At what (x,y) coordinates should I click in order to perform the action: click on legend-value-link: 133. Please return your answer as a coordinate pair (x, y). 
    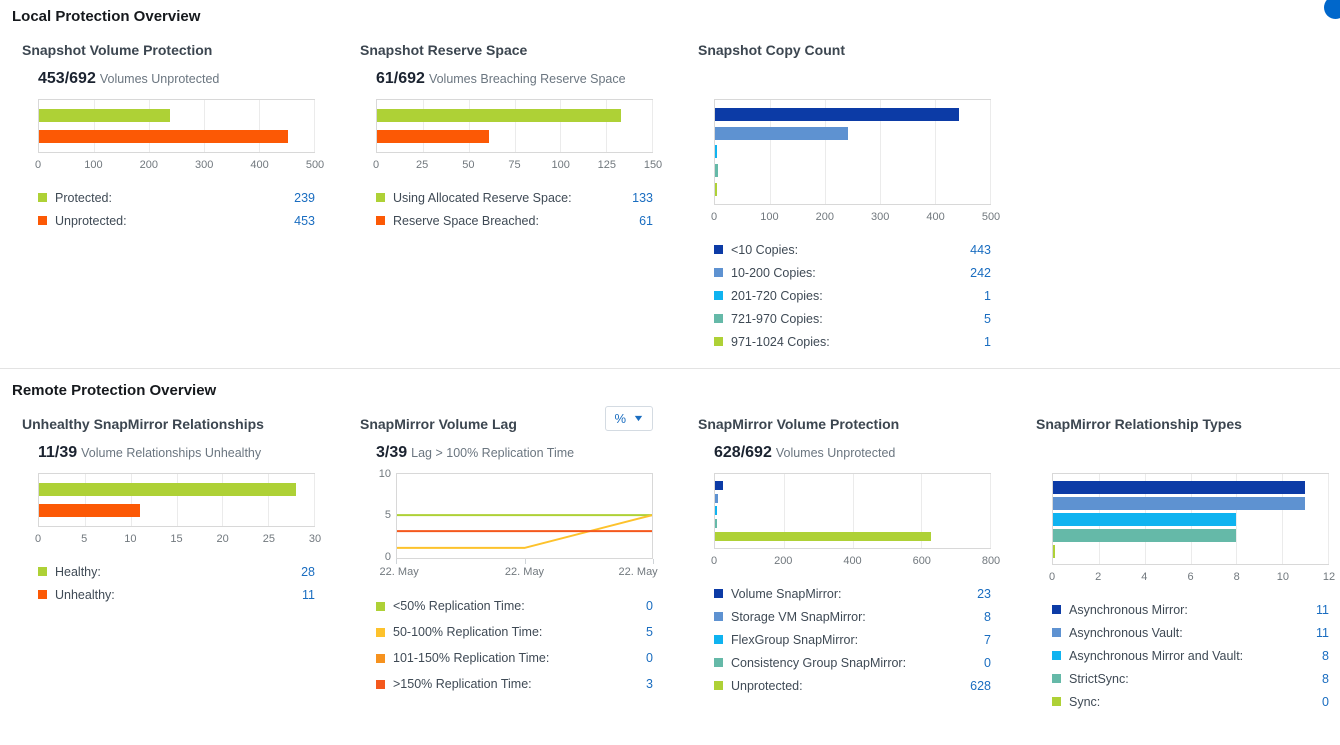
    Looking at the image, I should click on (642, 197).